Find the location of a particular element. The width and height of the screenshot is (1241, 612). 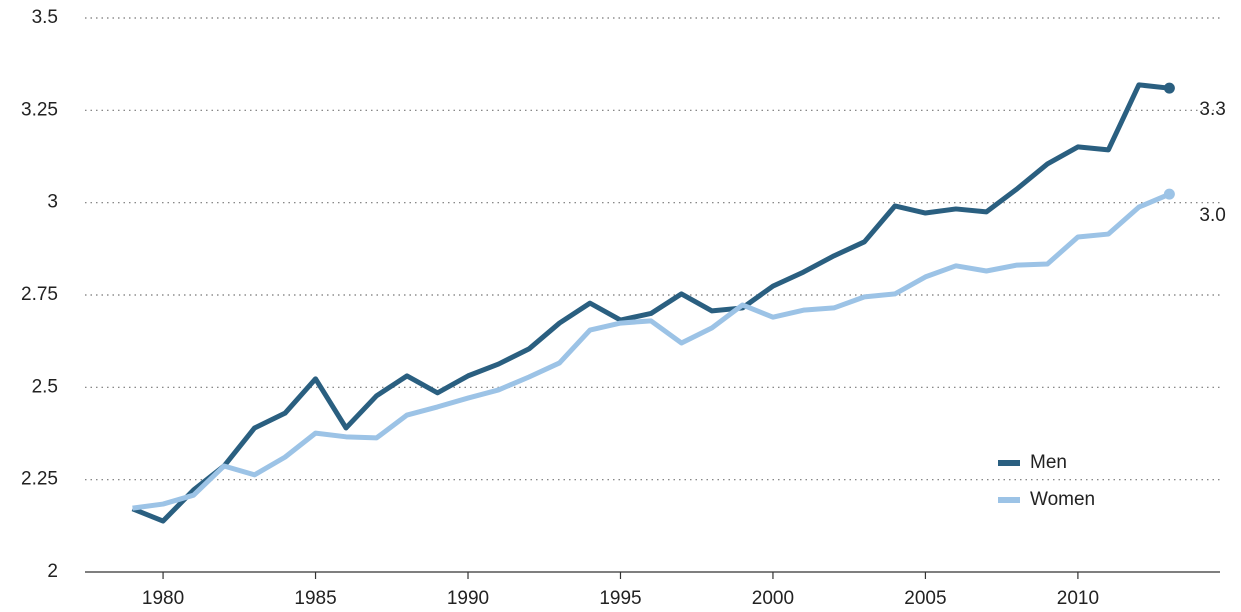

y-tick-label: 2 is located at coordinates (52, 571).